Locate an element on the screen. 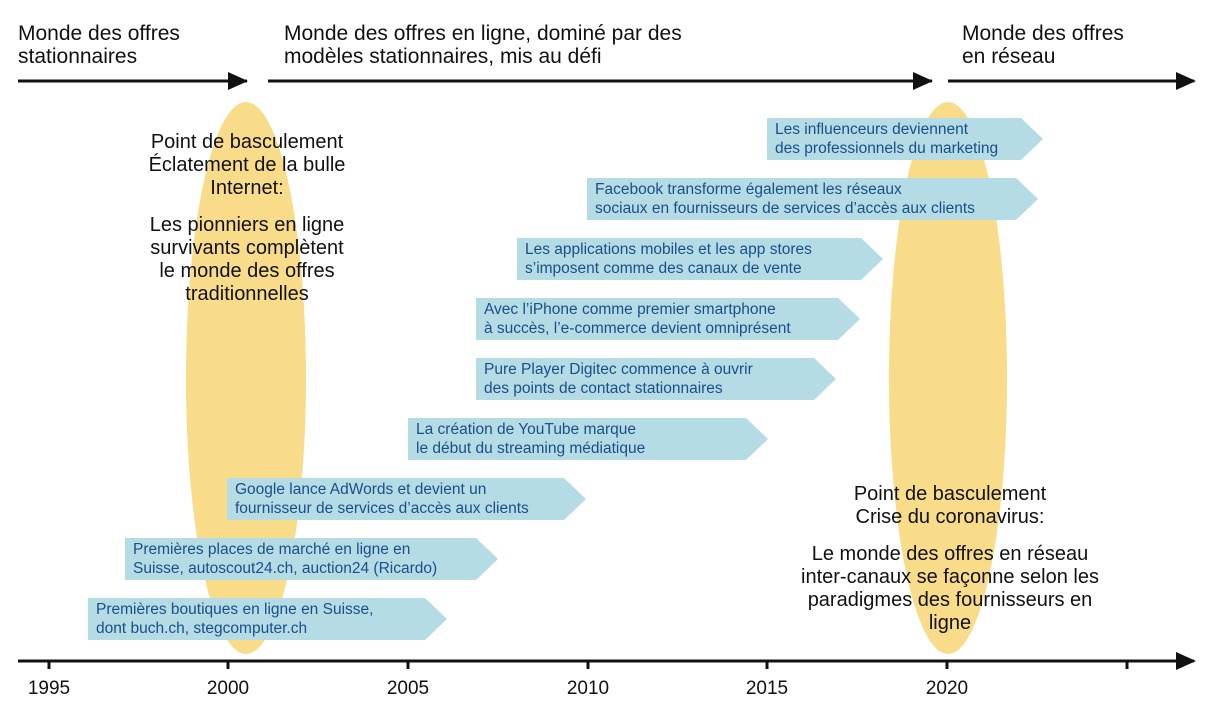 The image size is (1212, 719). tipping-point-description: traditionnelles is located at coordinates (247, 294).